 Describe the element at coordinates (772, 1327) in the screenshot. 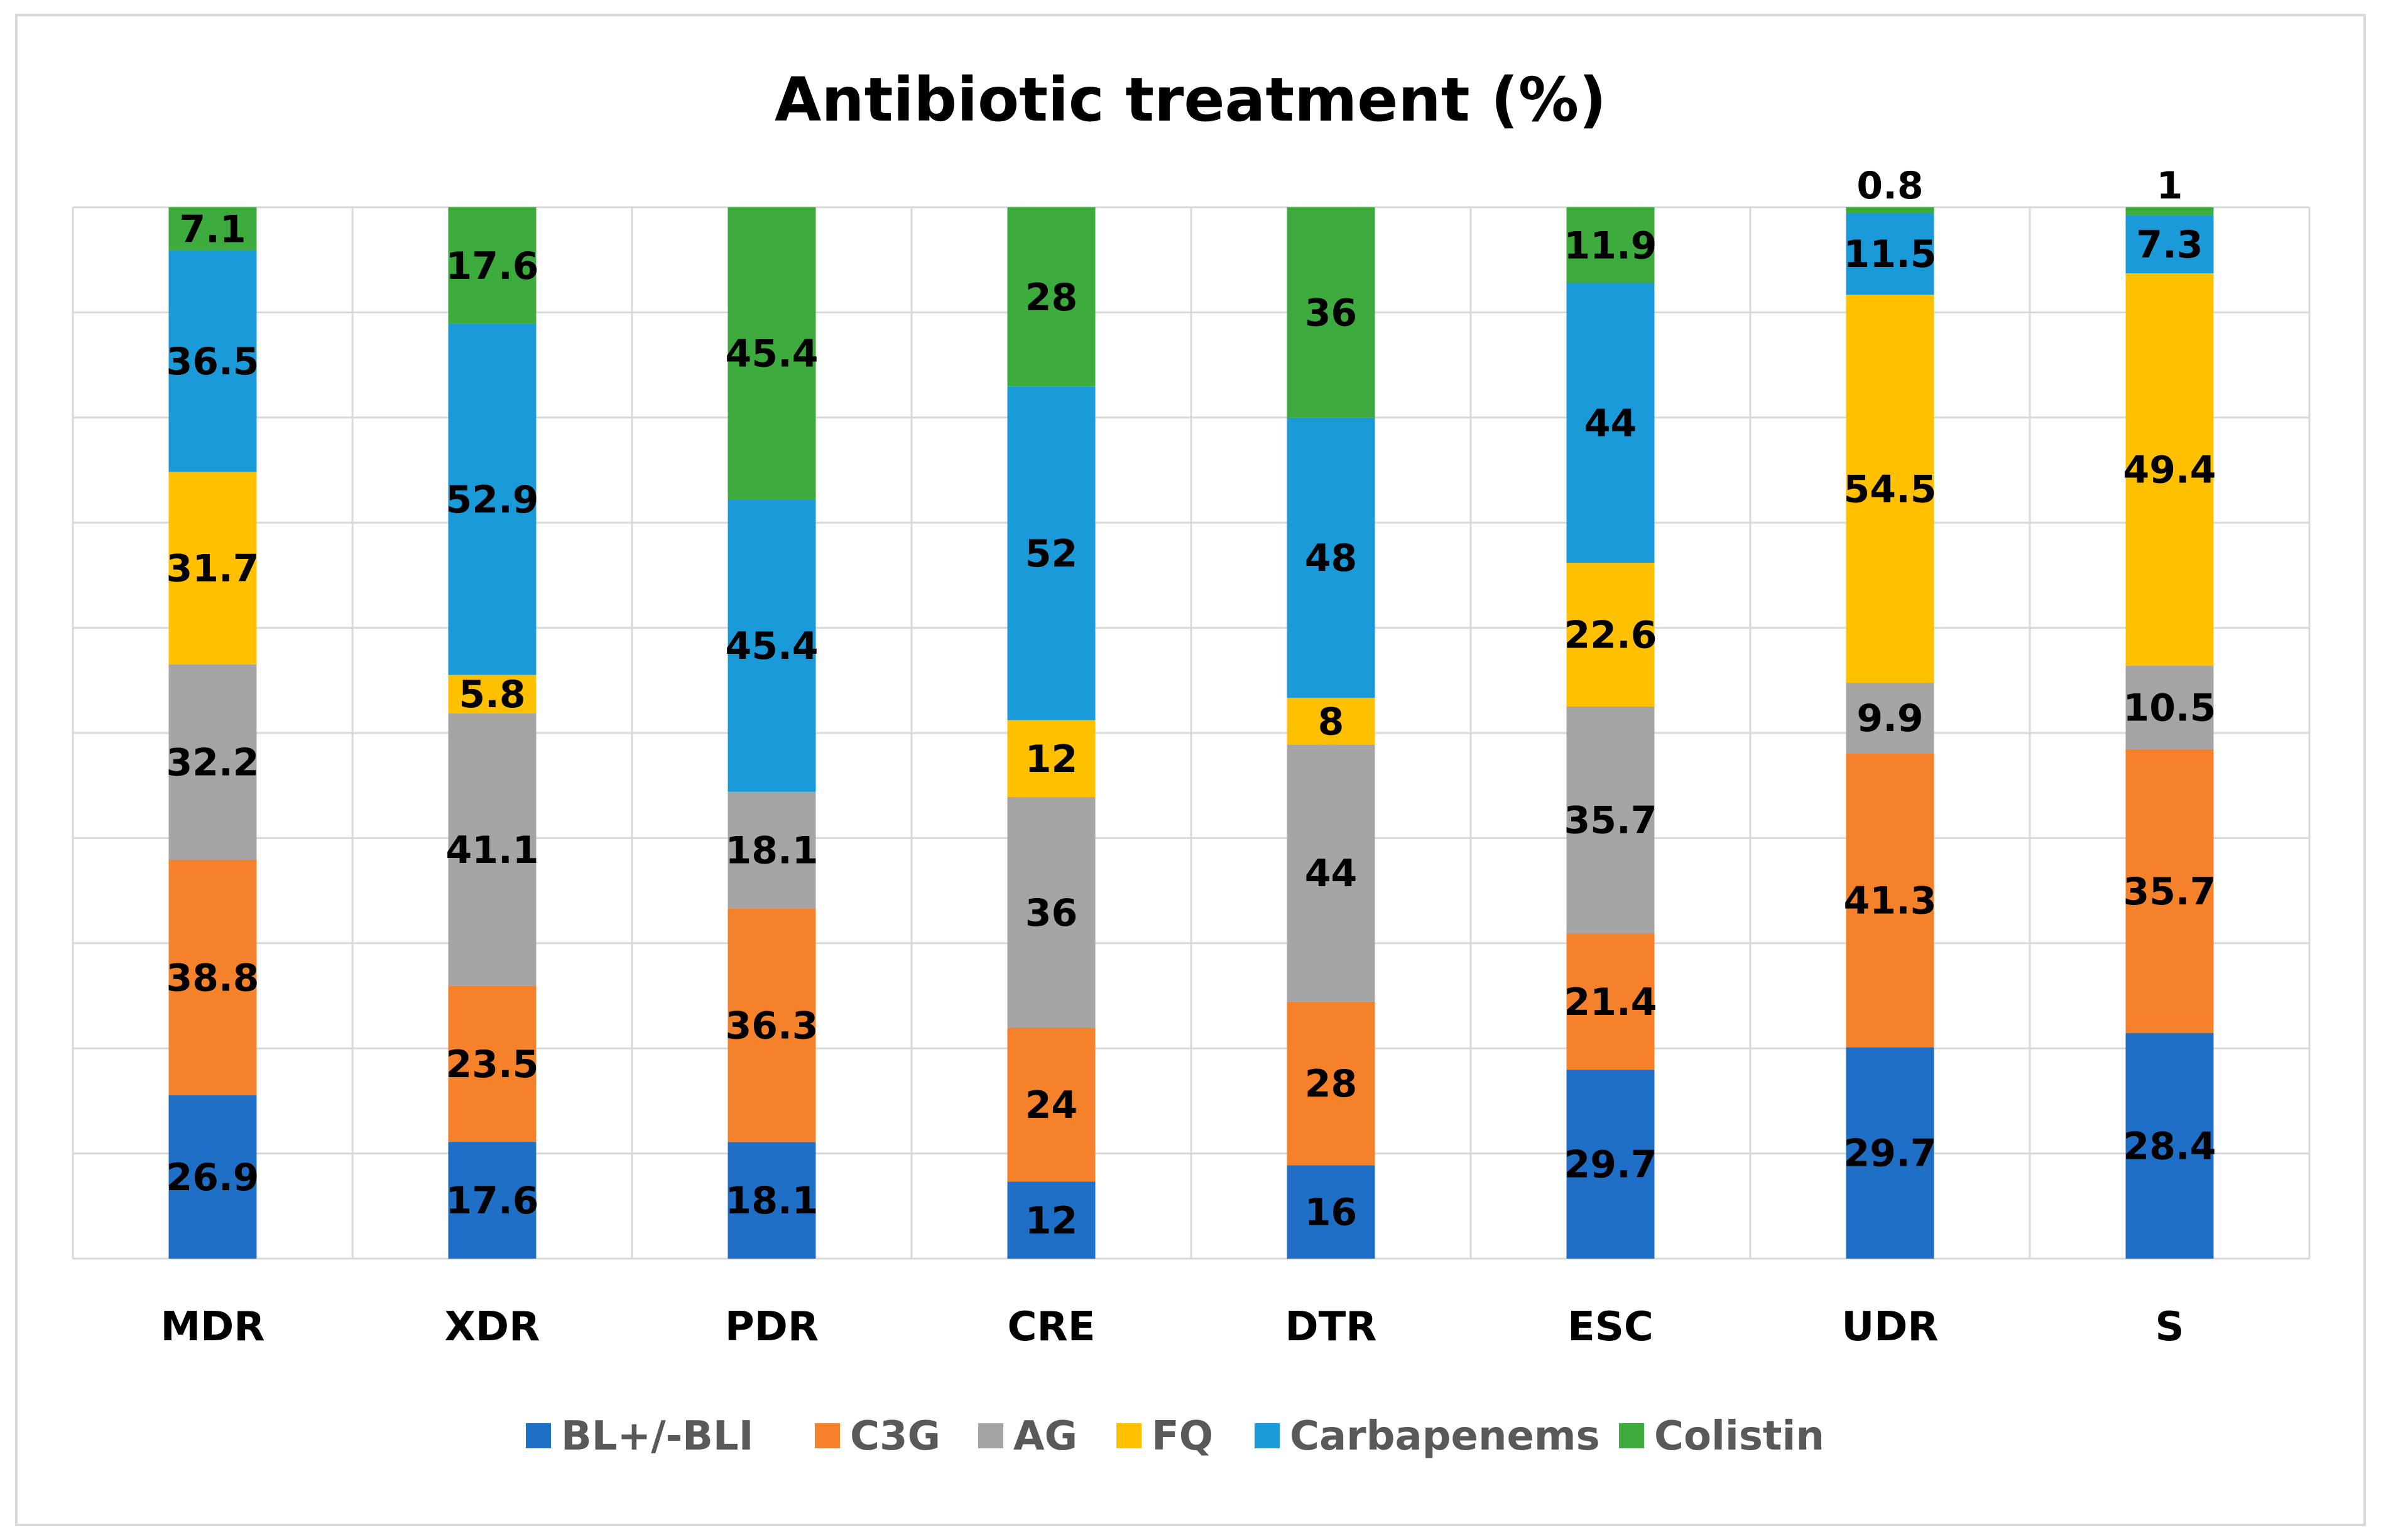

I see `category-label-pdr: PDR` at that location.